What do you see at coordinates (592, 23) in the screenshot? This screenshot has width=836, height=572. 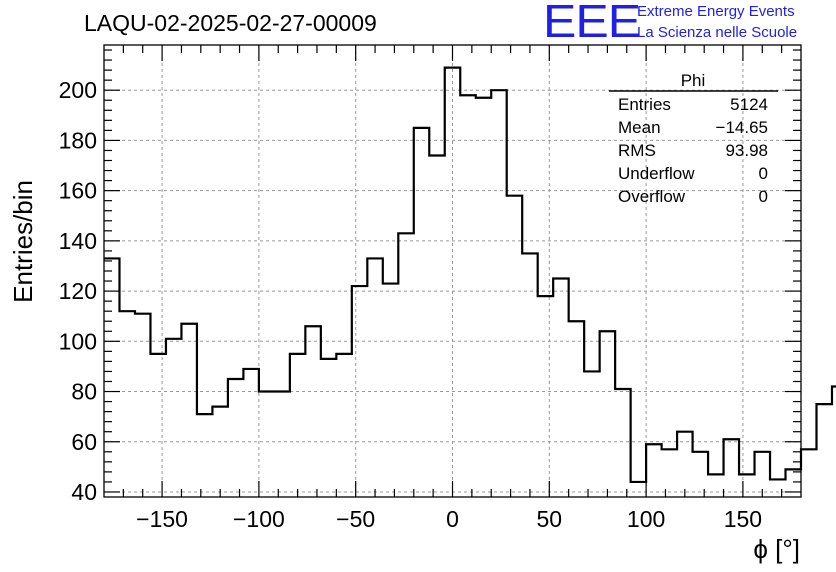 I see `eee-logo: EEE` at bounding box center [592, 23].